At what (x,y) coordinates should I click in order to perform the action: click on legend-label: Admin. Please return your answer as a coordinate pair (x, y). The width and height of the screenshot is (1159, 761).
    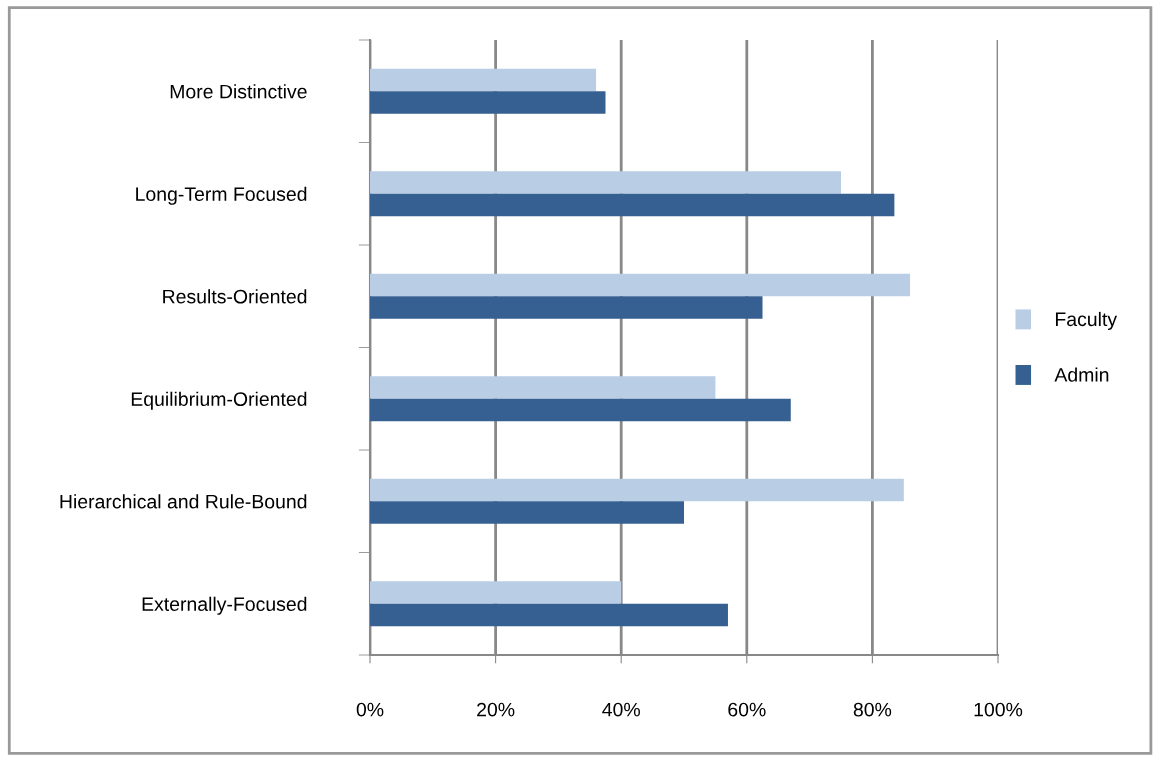
    Looking at the image, I should click on (1081, 374).